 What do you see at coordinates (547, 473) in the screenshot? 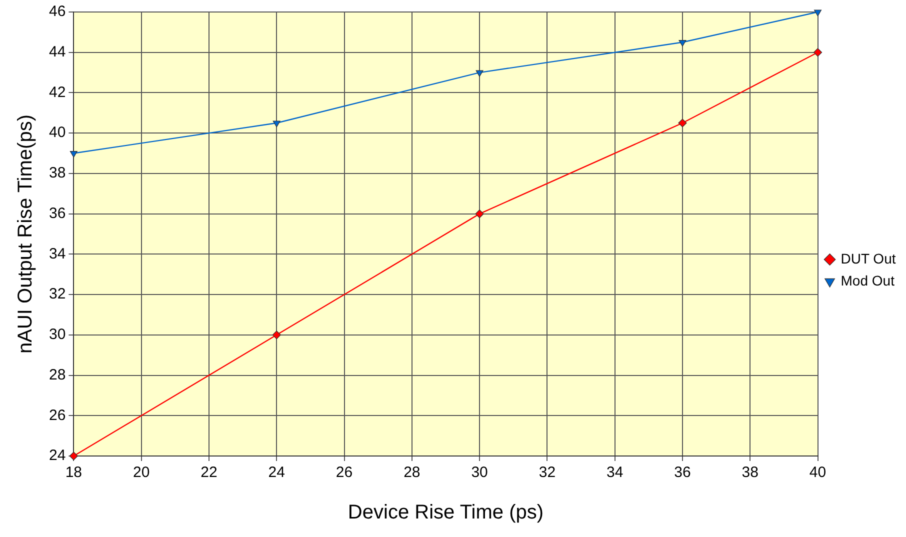
I see `x-tick-label: 32` at bounding box center [547, 473].